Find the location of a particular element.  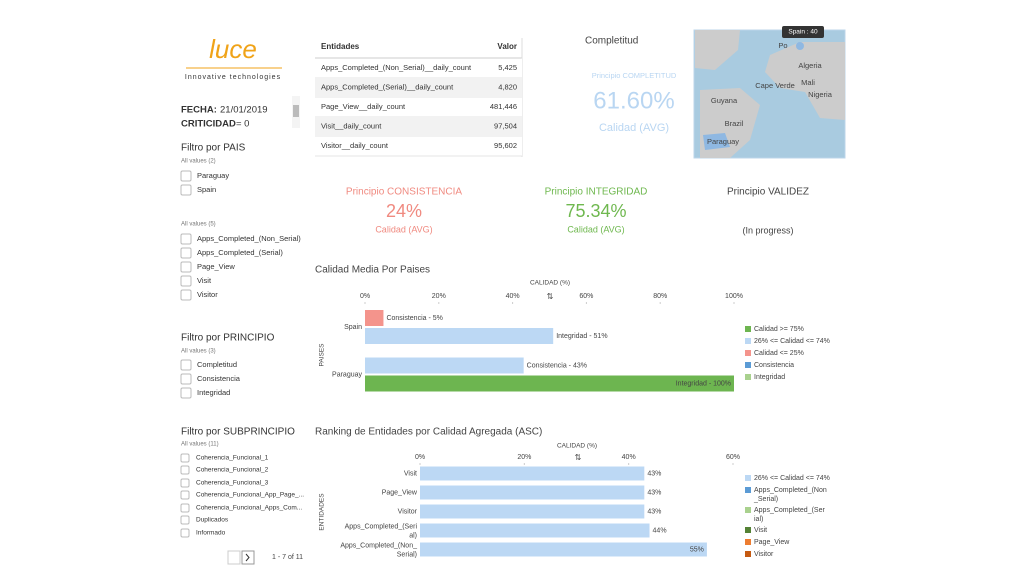

table-cell: Visitor__daily_count is located at coordinates (355, 145).